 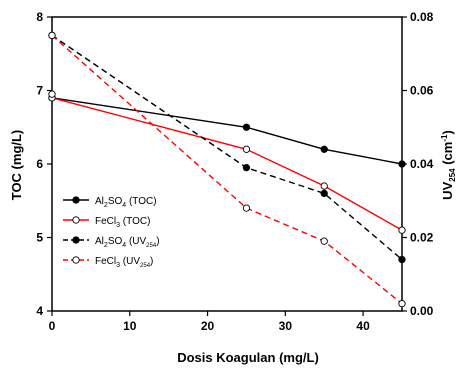 What do you see at coordinates (39, 91) in the screenshot?
I see `y-left-tick-label: 7` at bounding box center [39, 91].